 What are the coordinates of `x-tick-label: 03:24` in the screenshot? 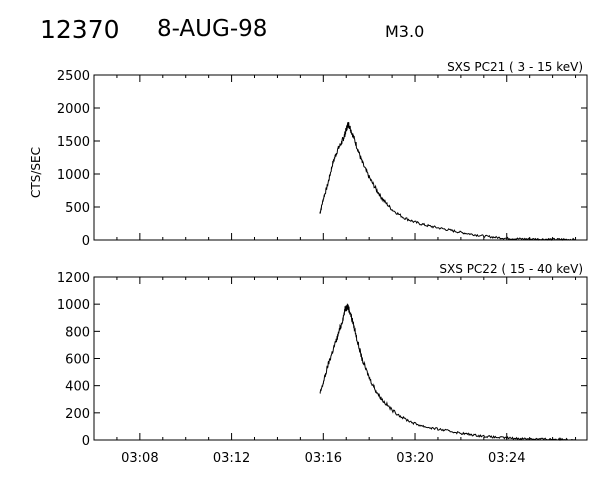 It's located at (506, 458).